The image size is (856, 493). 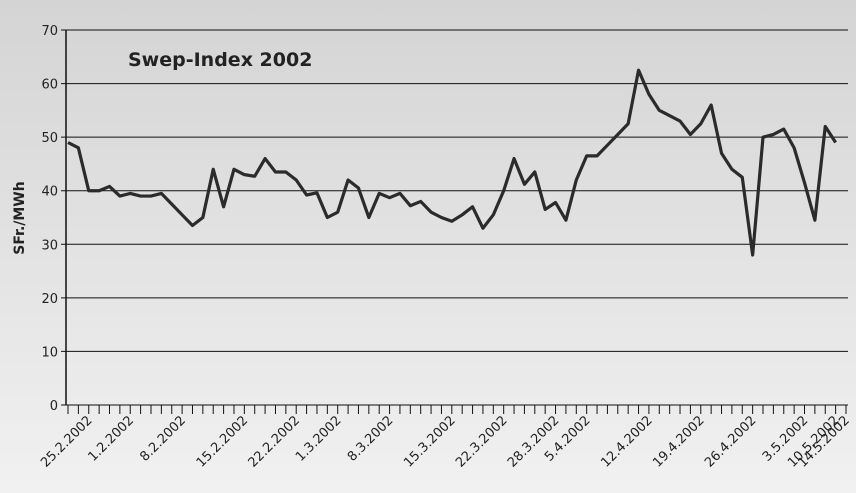 I want to click on y-tick-label: 60, so click(x=49, y=85).